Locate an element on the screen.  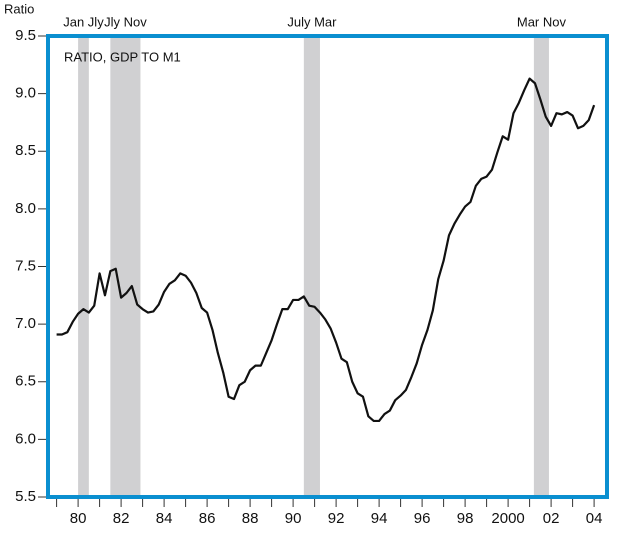
x-tick-label: 90 is located at coordinates (293, 518).